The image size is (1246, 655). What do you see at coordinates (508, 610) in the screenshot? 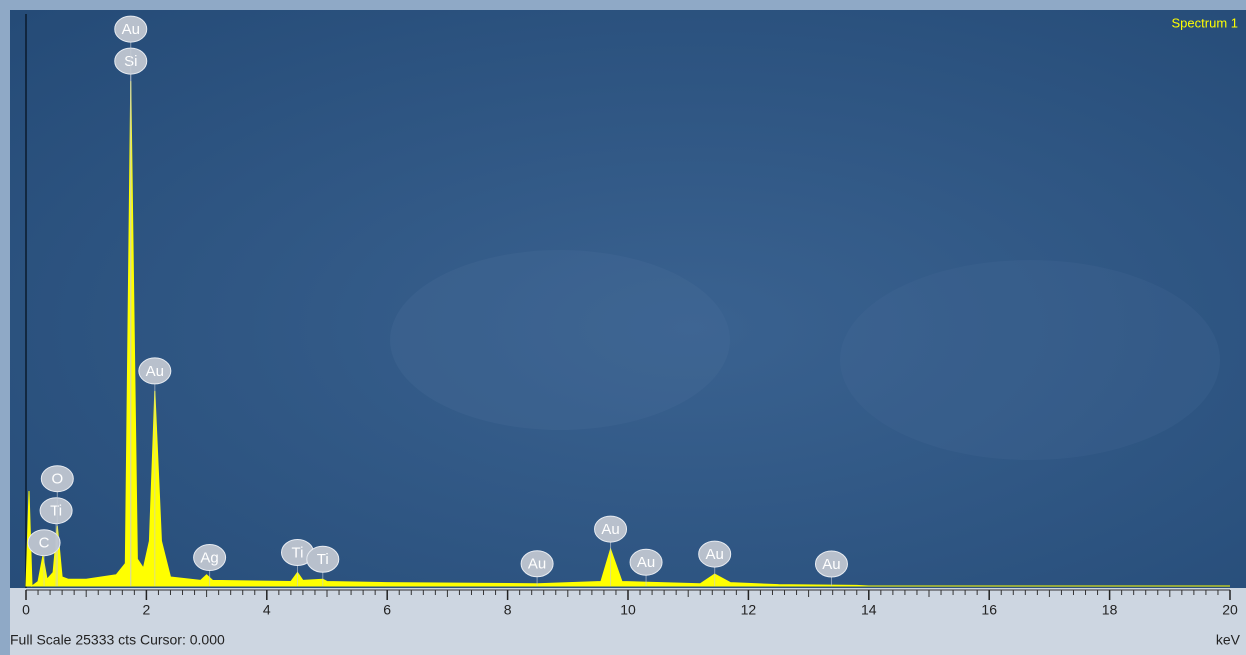
I see `x-tick-label: 8` at bounding box center [508, 610].